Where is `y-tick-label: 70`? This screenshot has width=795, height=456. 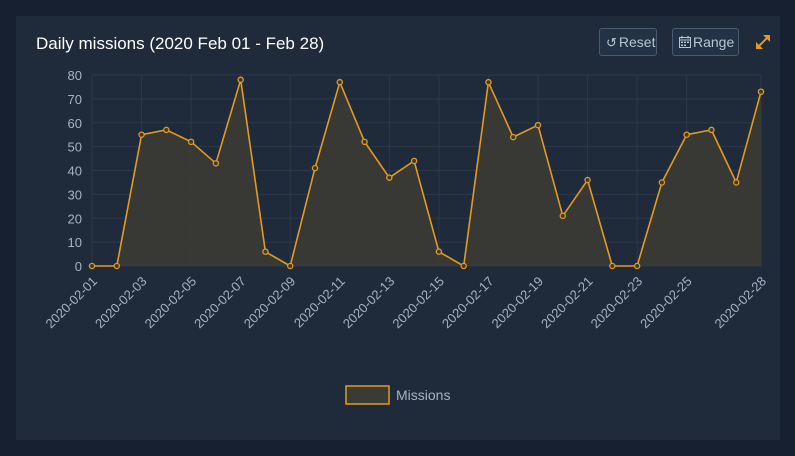 y-tick-label: 70 is located at coordinates (75, 99).